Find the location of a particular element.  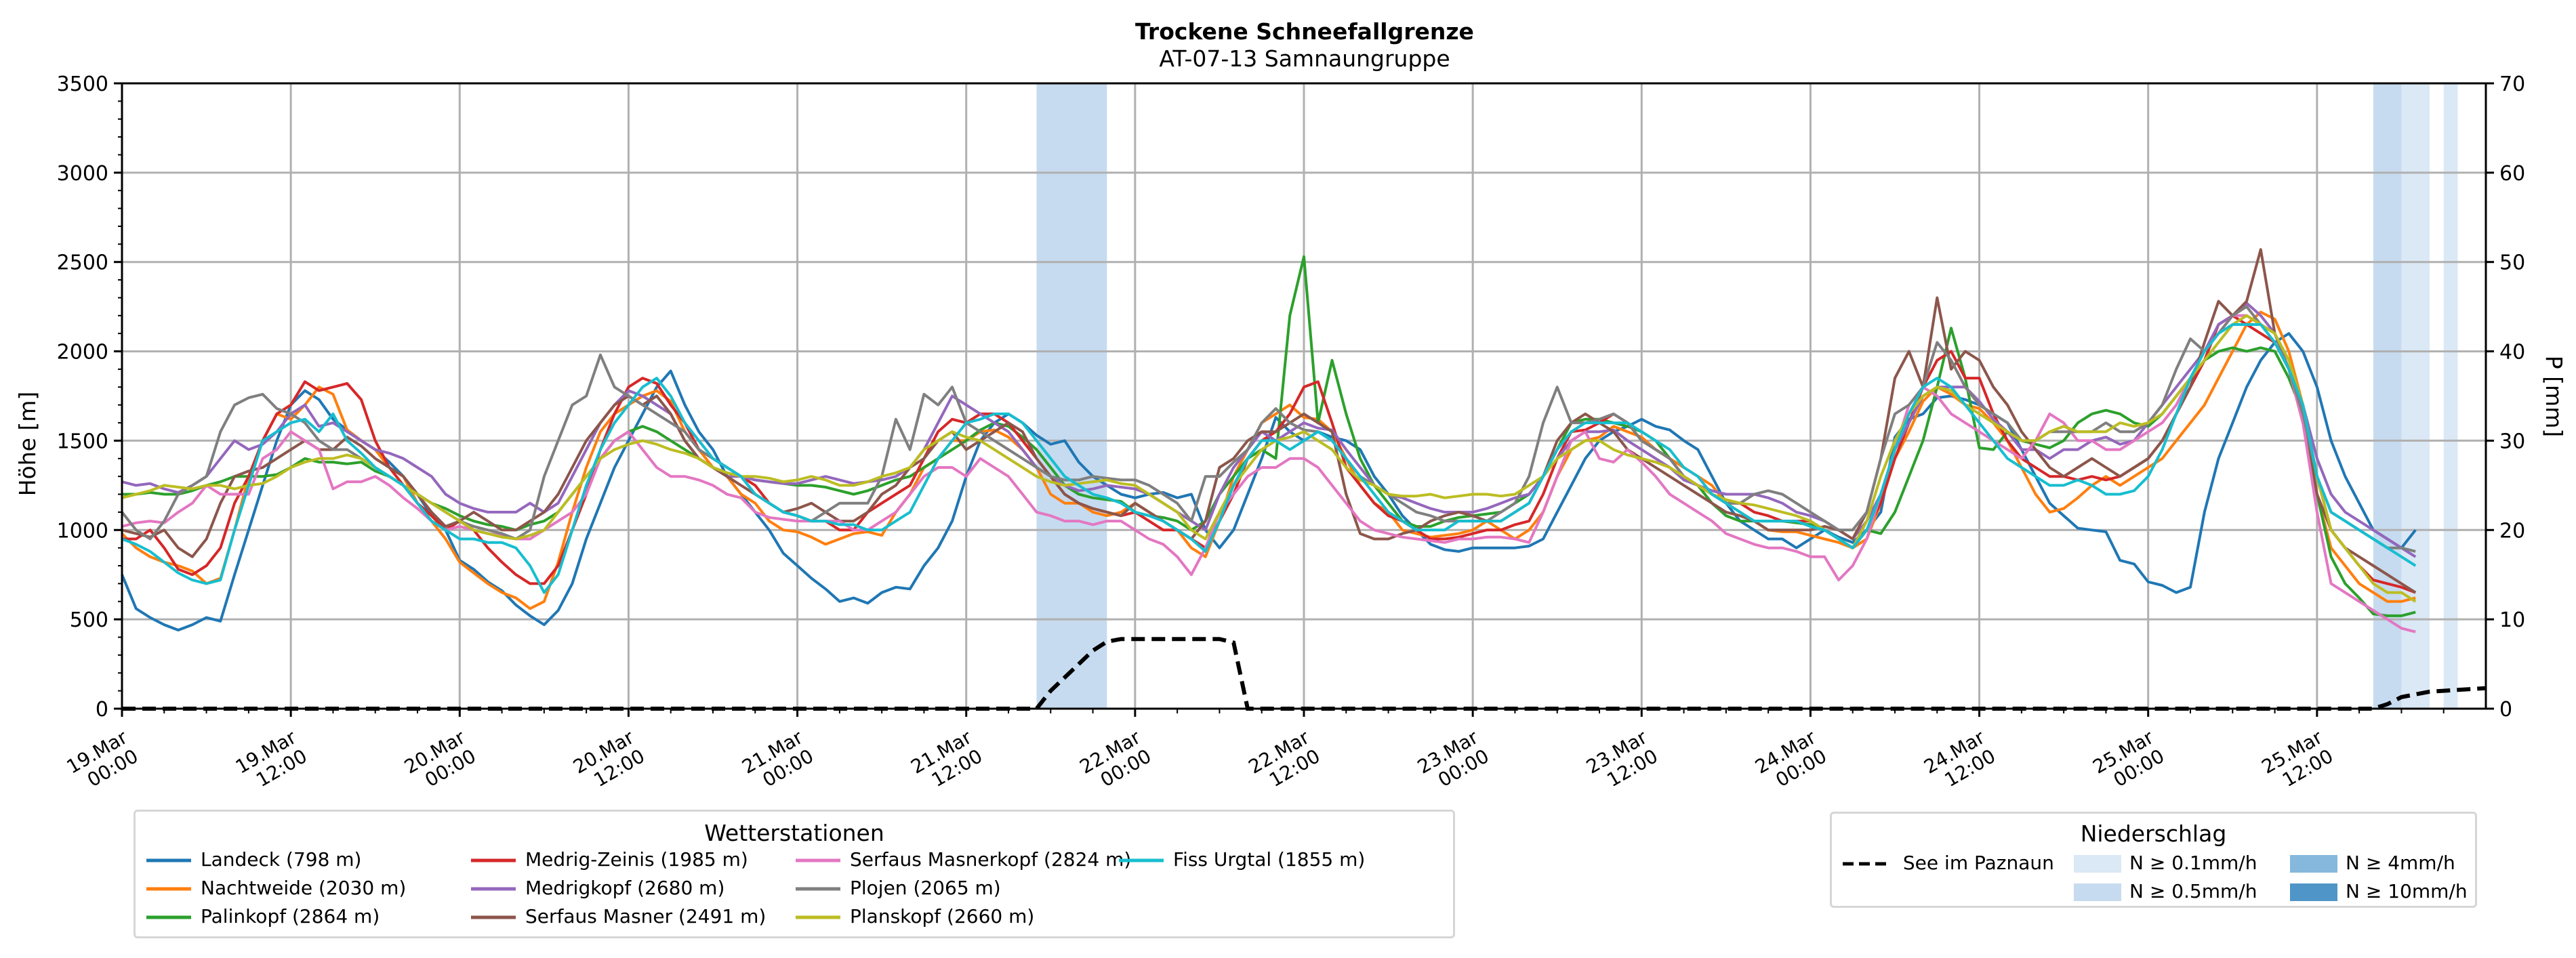

legend-niederschlag-title: Niederschlag is located at coordinates (2153, 833).